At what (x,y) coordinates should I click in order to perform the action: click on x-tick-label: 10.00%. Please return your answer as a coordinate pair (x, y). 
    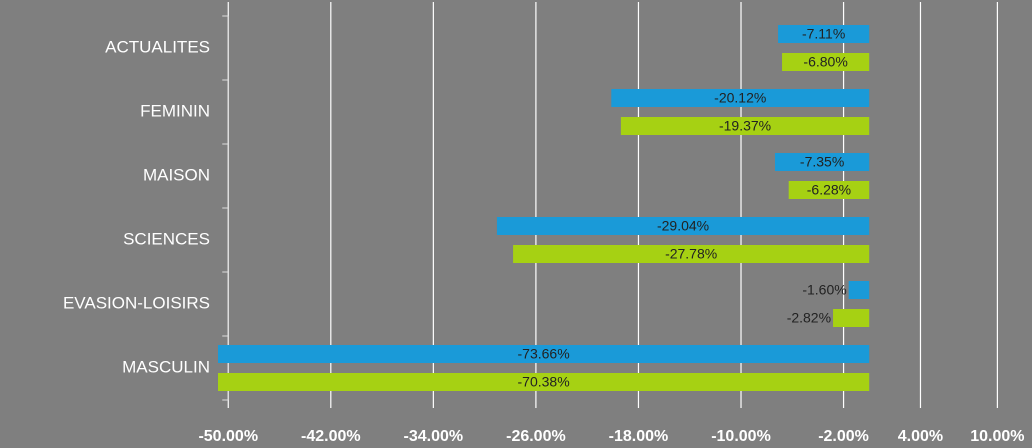
    Looking at the image, I should click on (997, 436).